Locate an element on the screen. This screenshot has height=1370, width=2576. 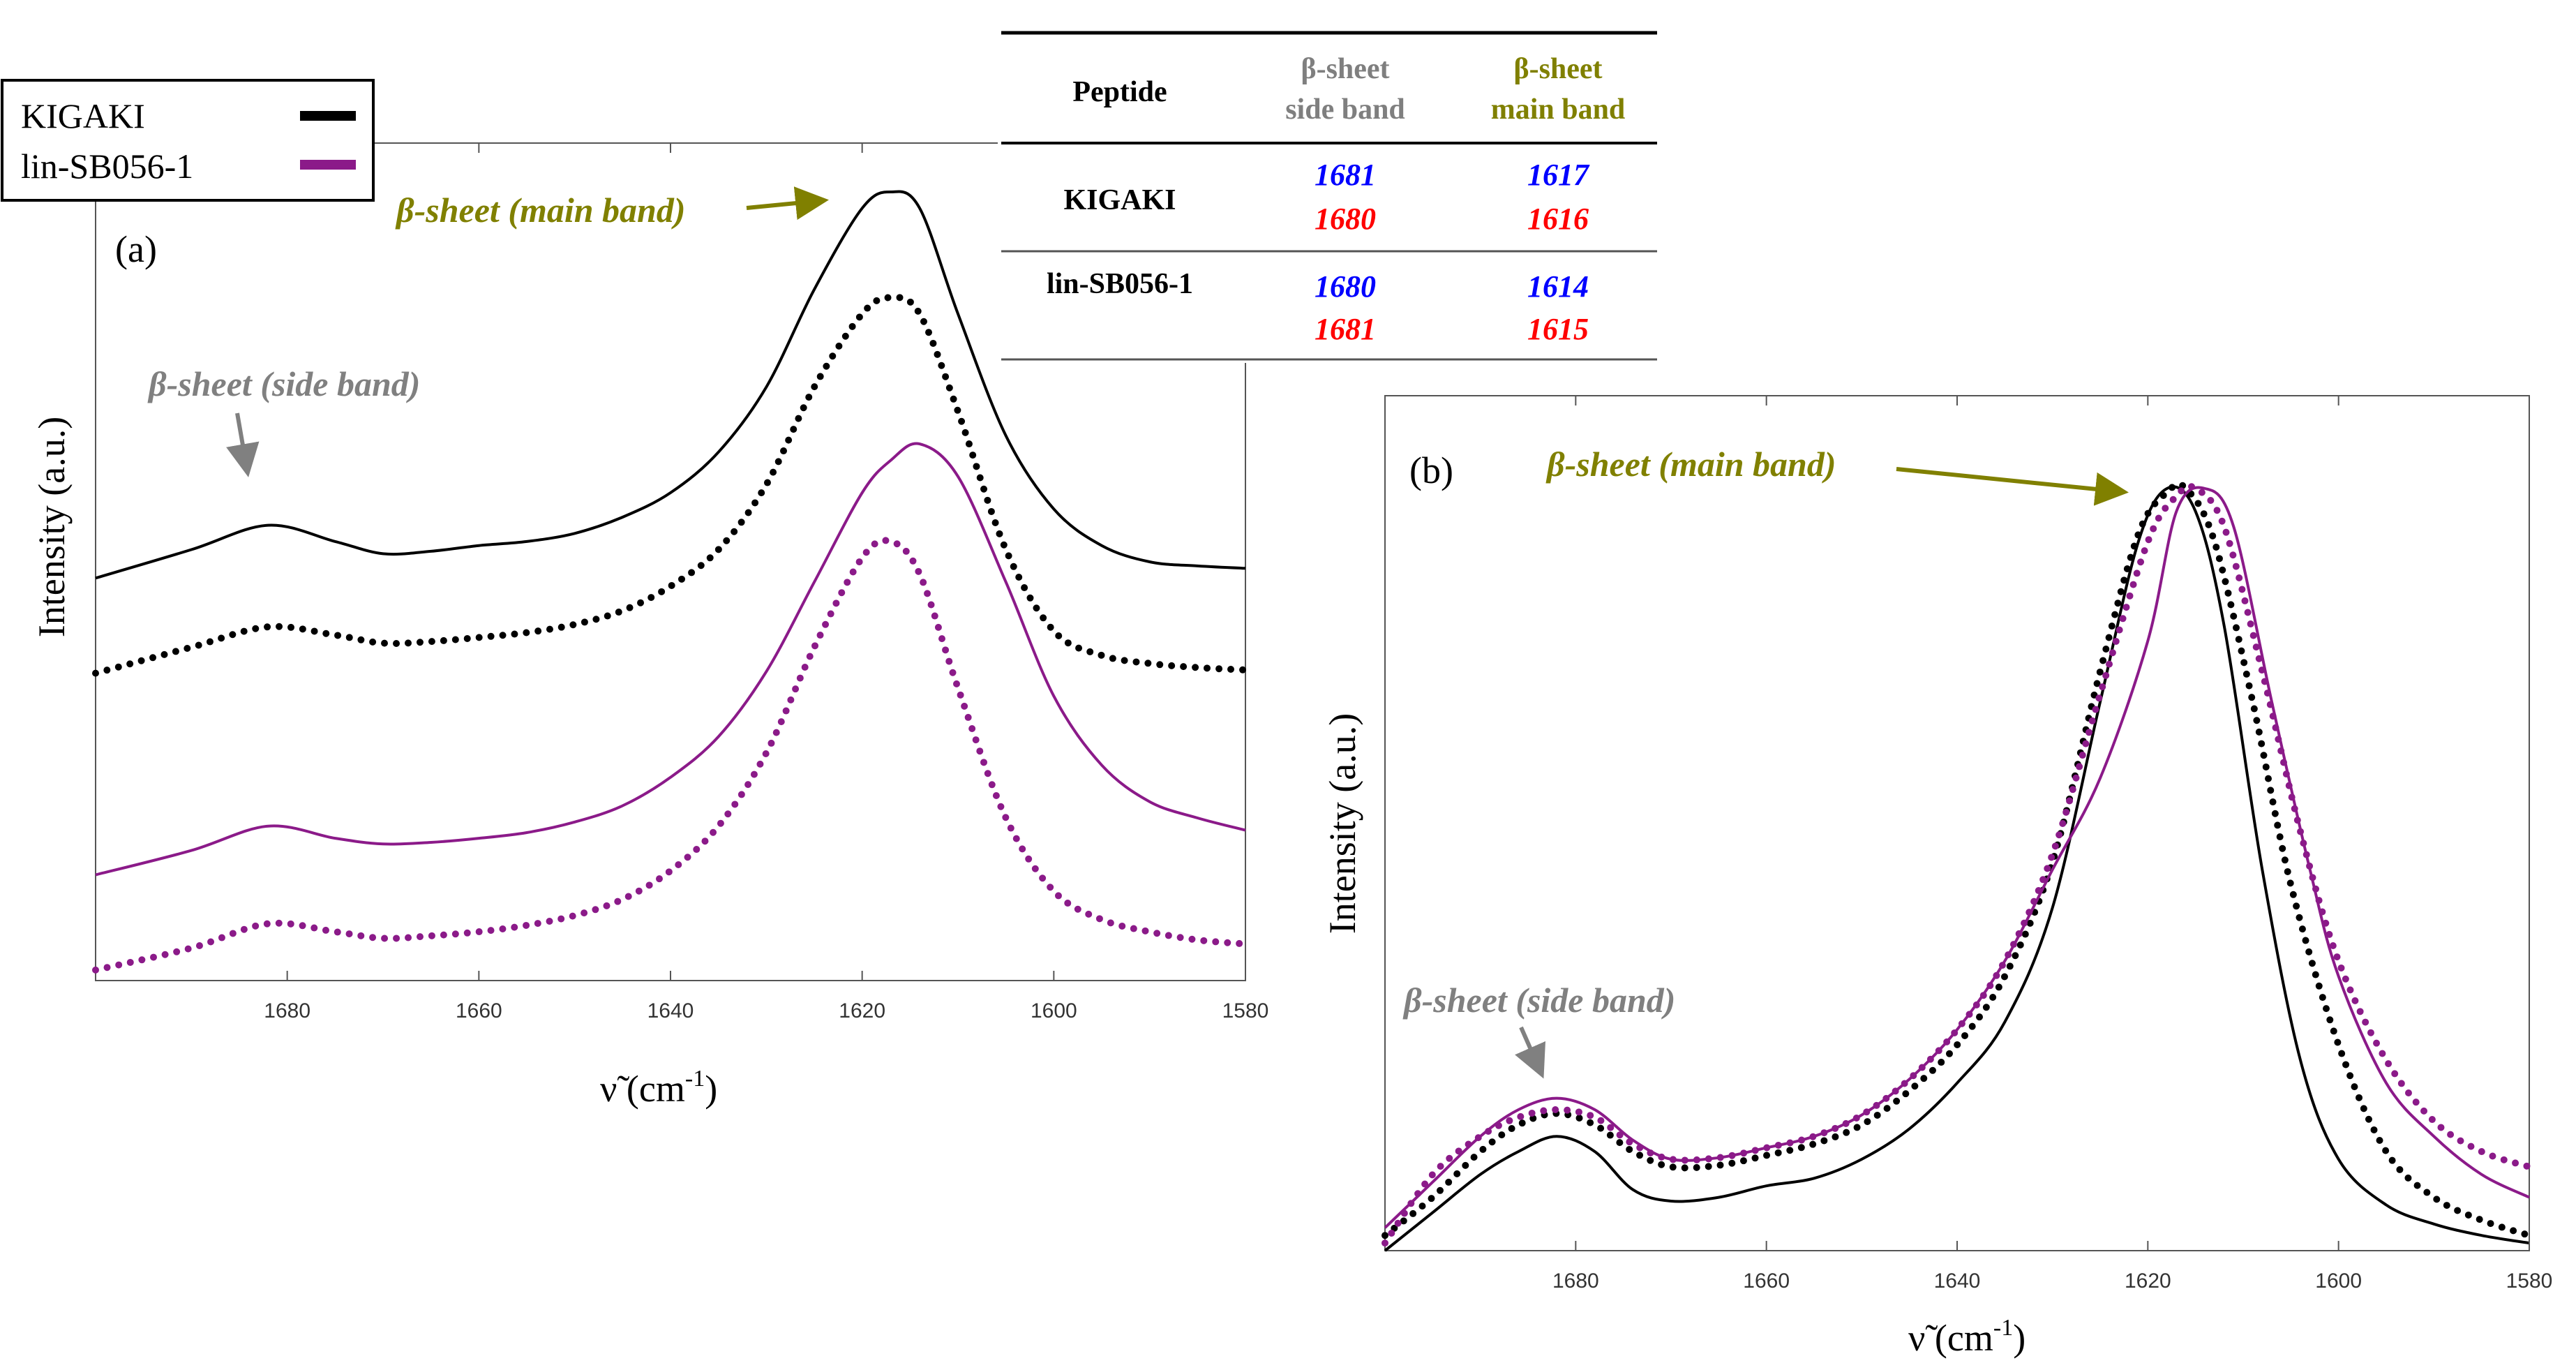
panel-a-series-lin-sb056-1-solid is located at coordinates (670, 659).